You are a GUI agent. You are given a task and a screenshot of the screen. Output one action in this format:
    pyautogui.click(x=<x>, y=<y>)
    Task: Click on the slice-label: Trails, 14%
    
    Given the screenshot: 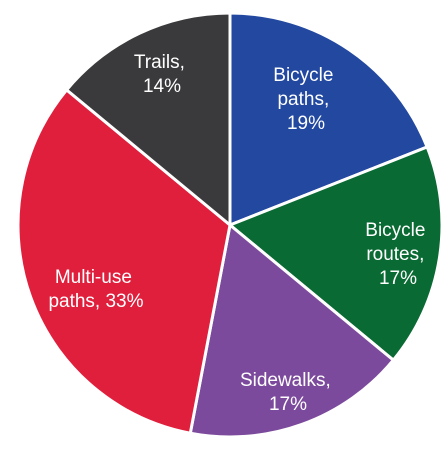 What is the action you would take?
    pyautogui.click(x=162, y=74)
    